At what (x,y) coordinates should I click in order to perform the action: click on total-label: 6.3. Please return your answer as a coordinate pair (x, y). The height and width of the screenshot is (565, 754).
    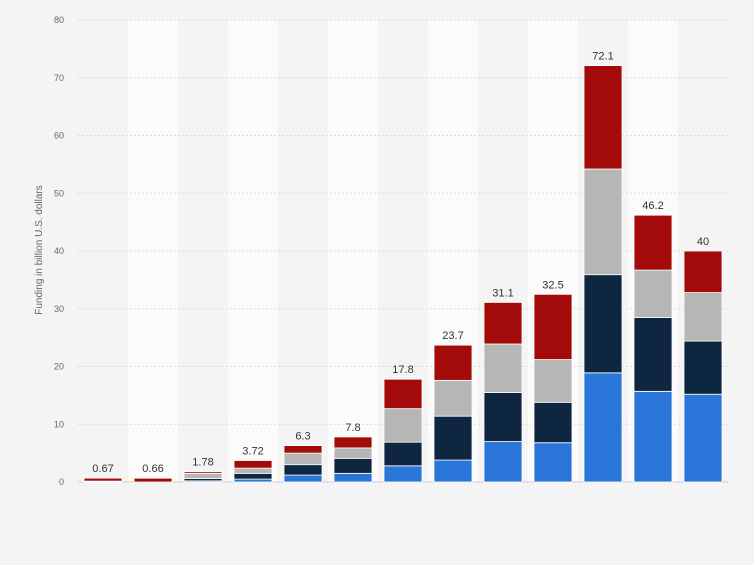
    Looking at the image, I should click on (302, 437).